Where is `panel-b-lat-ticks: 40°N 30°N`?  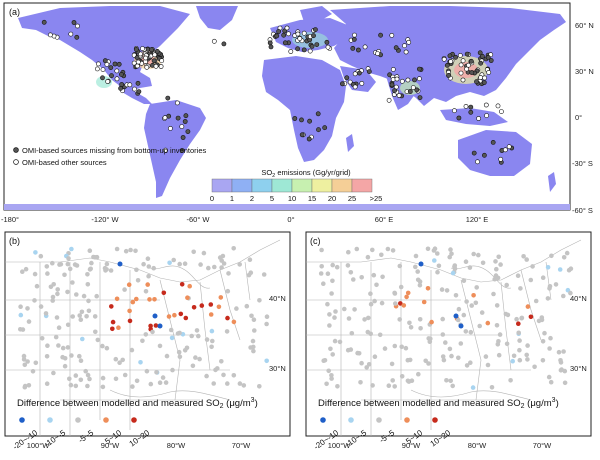
panel-b-lat-ticks: 40°N 30°N is located at coordinates (277, 333).